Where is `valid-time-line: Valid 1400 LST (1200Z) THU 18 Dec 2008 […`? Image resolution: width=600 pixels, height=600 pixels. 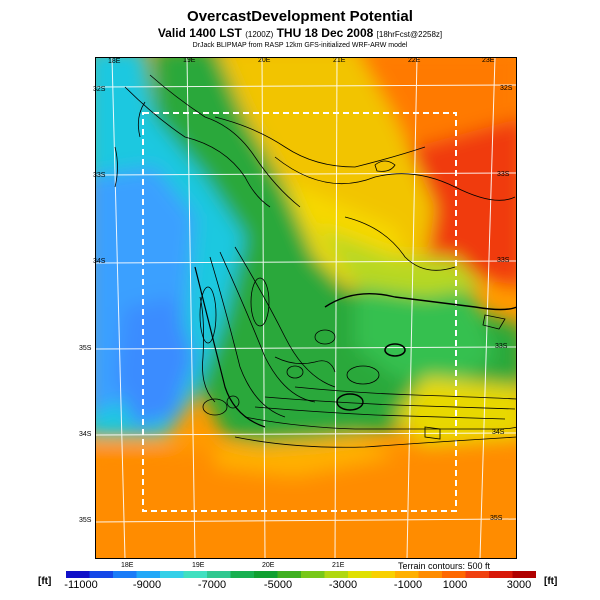 valid-time-line: Valid 1400 LST (1200Z) THU 18 Dec 2008 [… is located at coordinates (300, 33).